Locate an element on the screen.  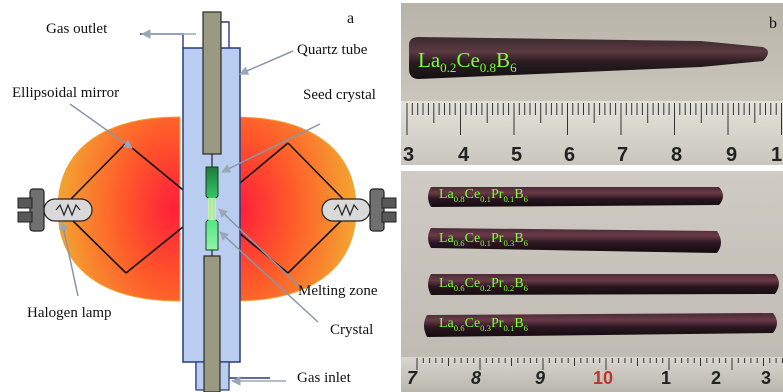
panel-a-letter: a is located at coordinates (351, 18).